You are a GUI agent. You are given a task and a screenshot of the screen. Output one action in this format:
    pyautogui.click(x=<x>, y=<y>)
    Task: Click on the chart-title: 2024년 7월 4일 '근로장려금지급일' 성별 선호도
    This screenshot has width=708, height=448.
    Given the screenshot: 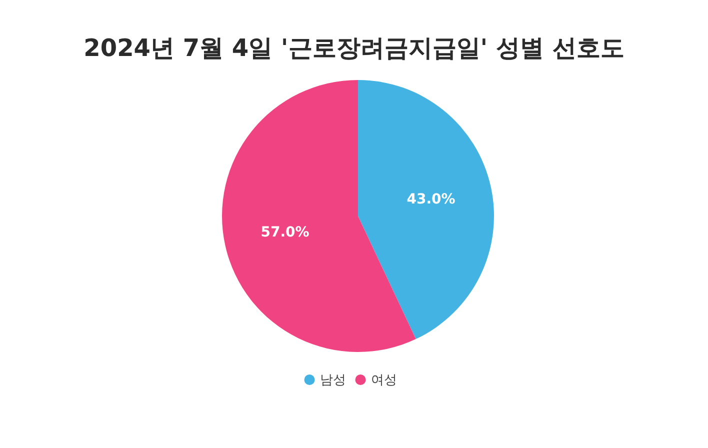 What is the action you would take?
    pyautogui.click(x=354, y=48)
    